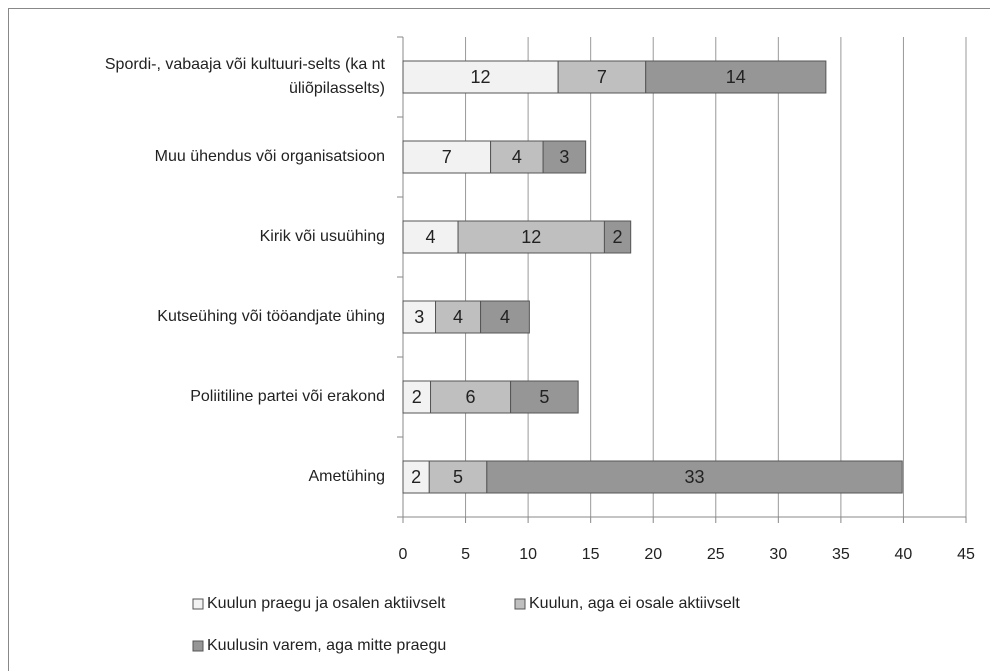 The height and width of the screenshot is (671, 990). What do you see at coordinates (778, 554) in the screenshot?
I see `x-tick-label: 30` at bounding box center [778, 554].